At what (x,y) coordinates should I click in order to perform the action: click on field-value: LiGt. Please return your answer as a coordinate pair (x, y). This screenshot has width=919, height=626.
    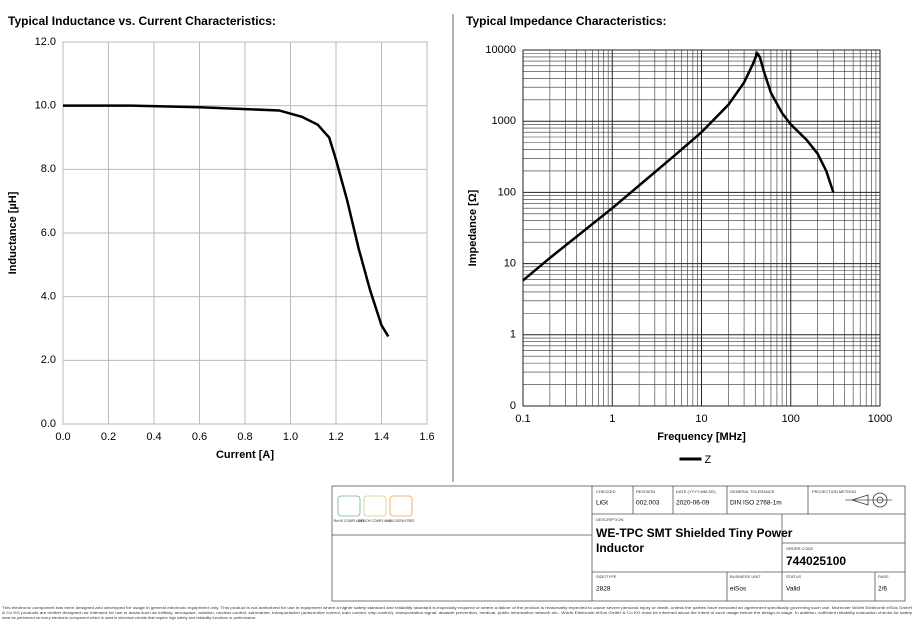
    Looking at the image, I should click on (602, 503).